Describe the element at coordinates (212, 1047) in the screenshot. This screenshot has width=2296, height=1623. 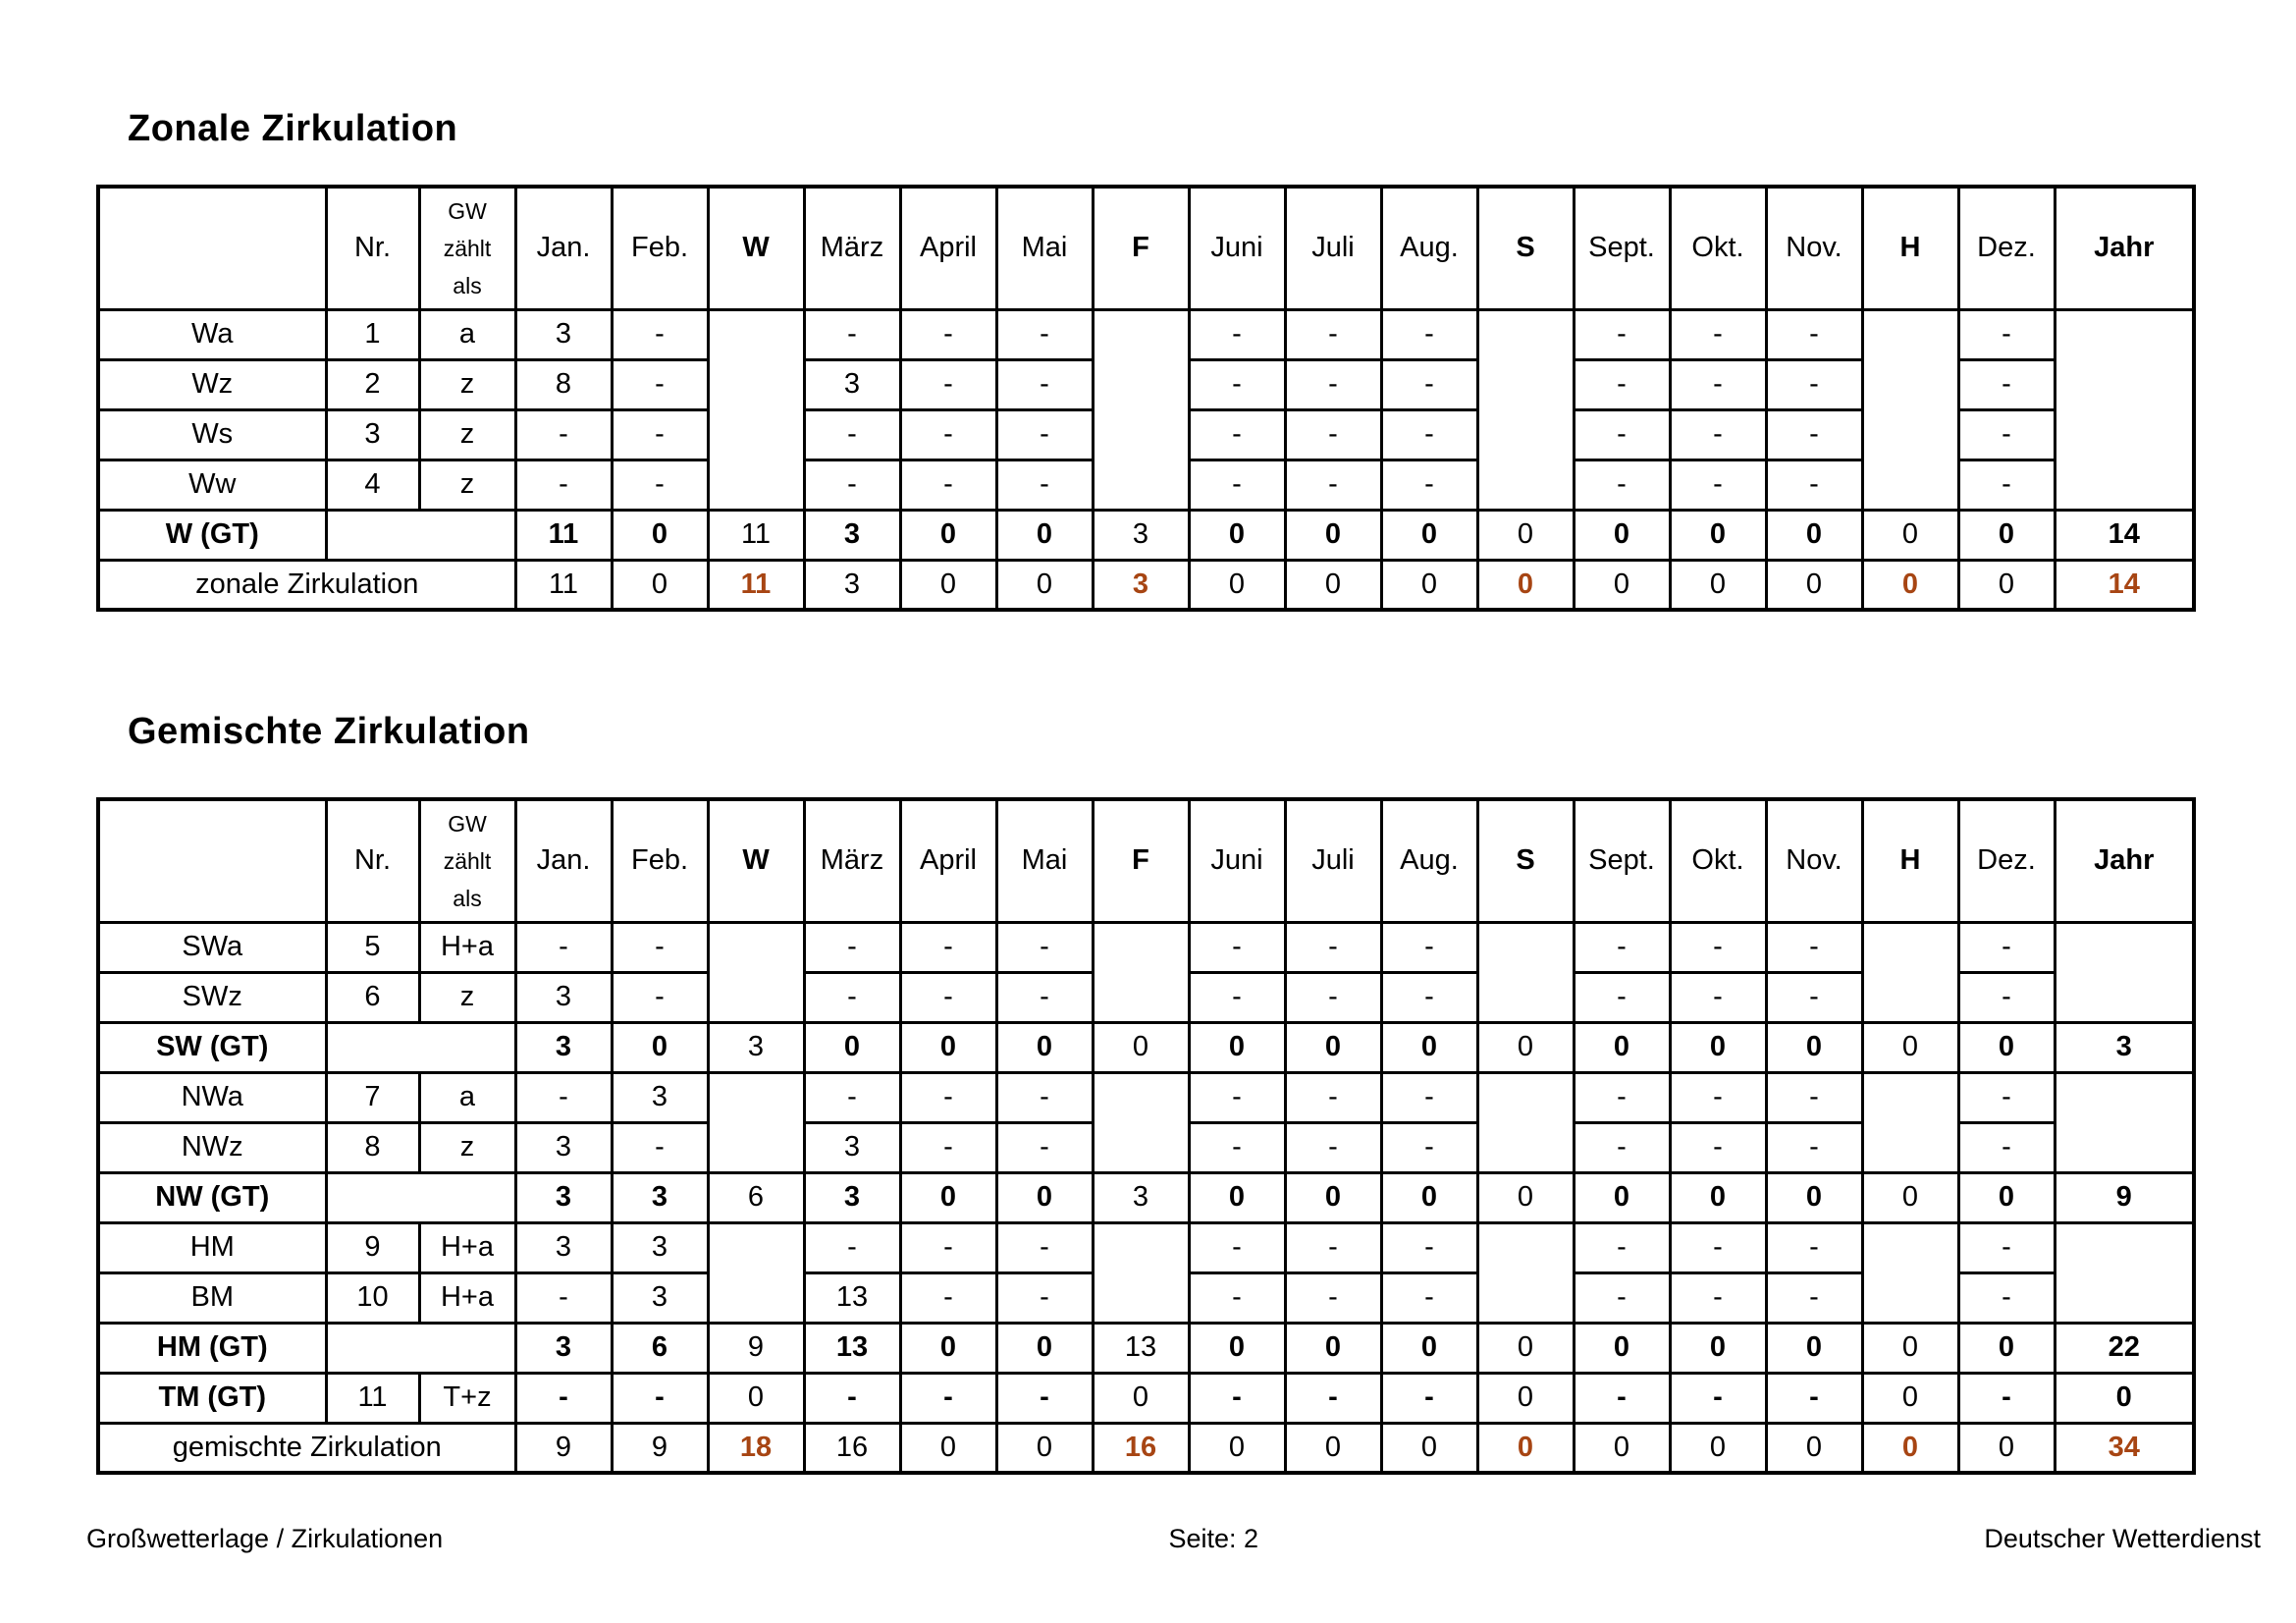
I see `row-label: SW (GT)` at that location.